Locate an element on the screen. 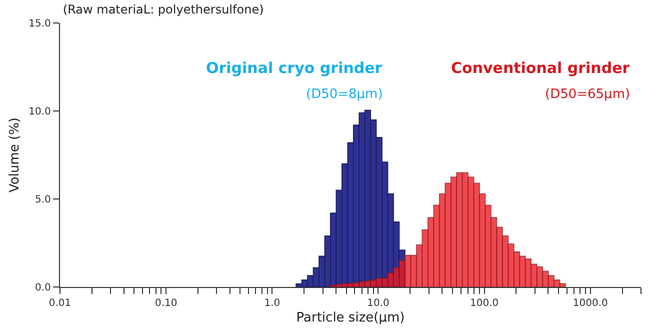 The width and height of the screenshot is (649, 335). y-axis-title: Volume (%) is located at coordinates (15, 155).